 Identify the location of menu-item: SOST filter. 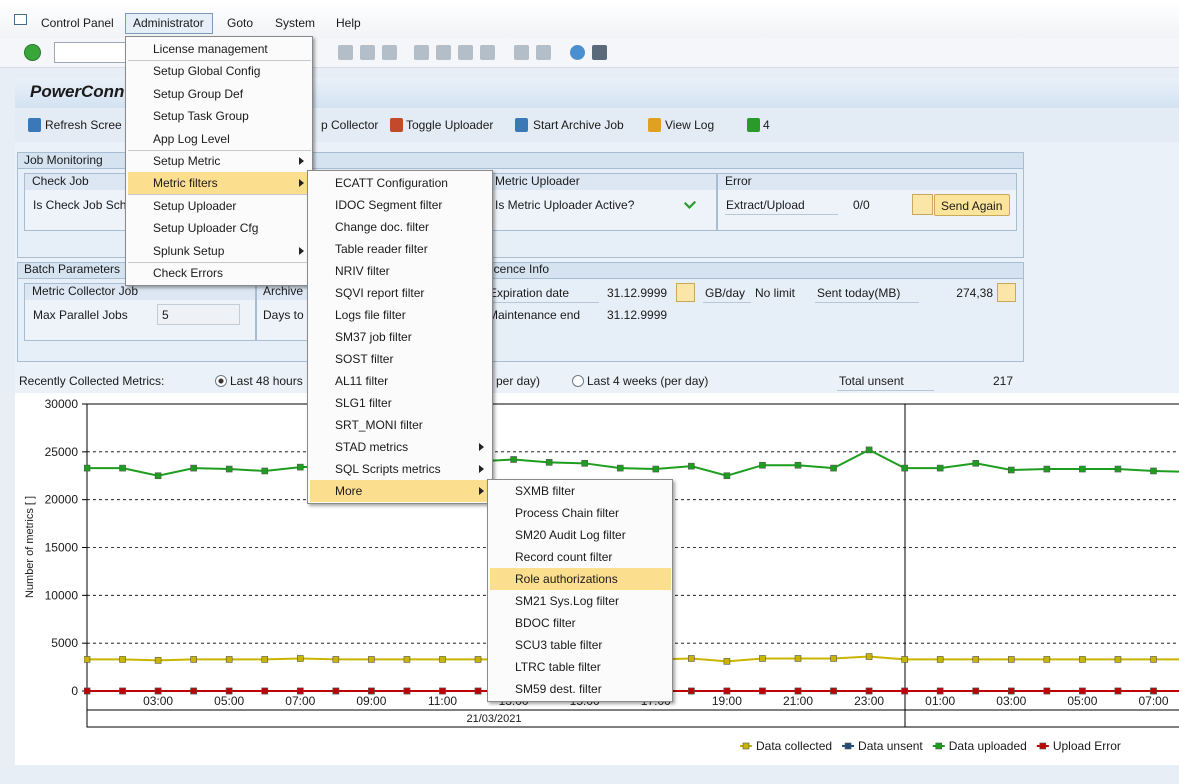
(364, 359).